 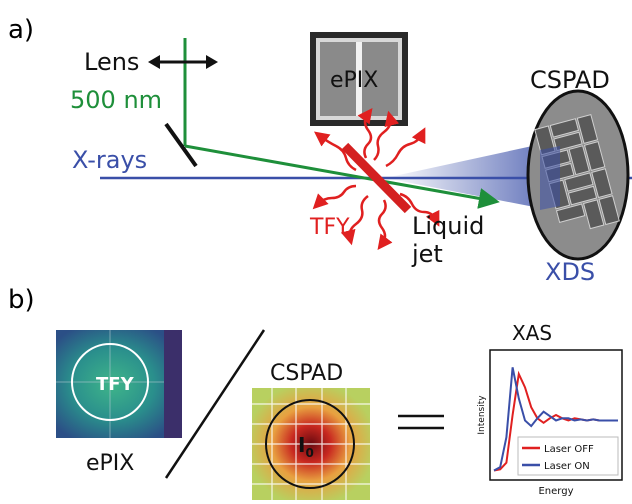 What do you see at coordinates (482, 415) in the screenshot?
I see `xas-ylabel: Intensity` at bounding box center [482, 415].